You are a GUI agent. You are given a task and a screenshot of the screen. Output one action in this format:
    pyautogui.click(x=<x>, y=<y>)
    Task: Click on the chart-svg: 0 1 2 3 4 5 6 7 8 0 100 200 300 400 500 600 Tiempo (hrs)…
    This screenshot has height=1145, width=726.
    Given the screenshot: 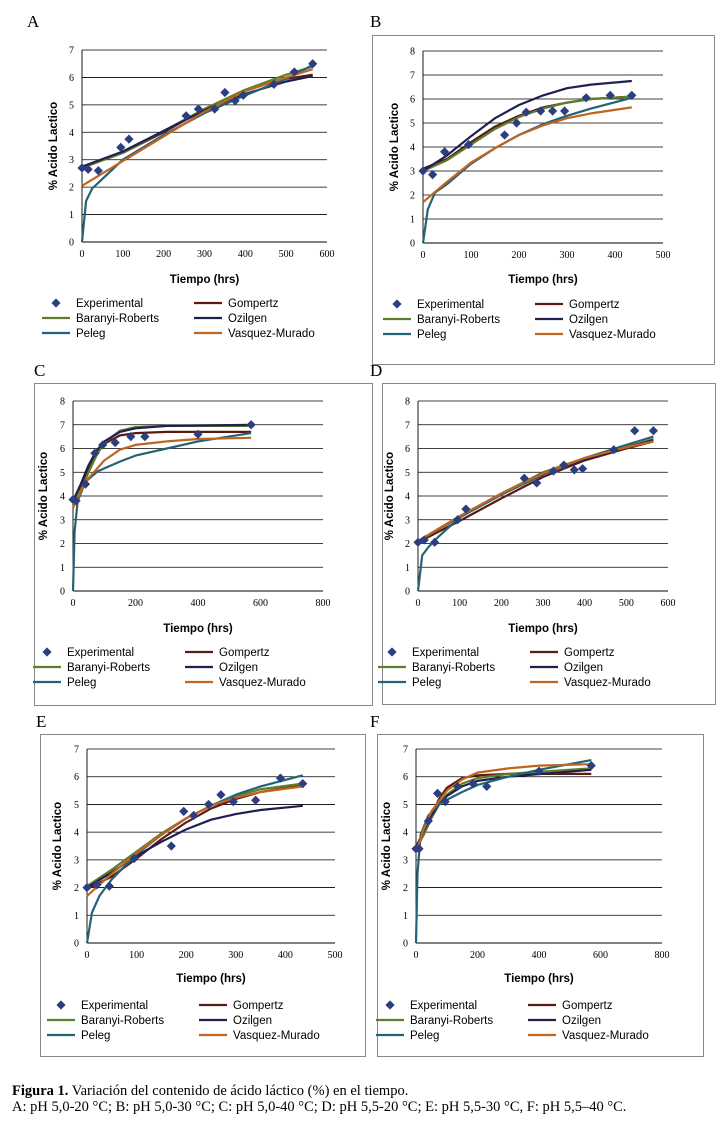 What is the action you would take?
    pyautogui.click(x=527, y=543)
    